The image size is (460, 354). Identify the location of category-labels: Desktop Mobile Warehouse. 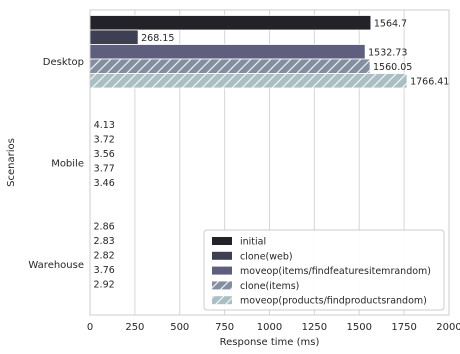
(56, 164).